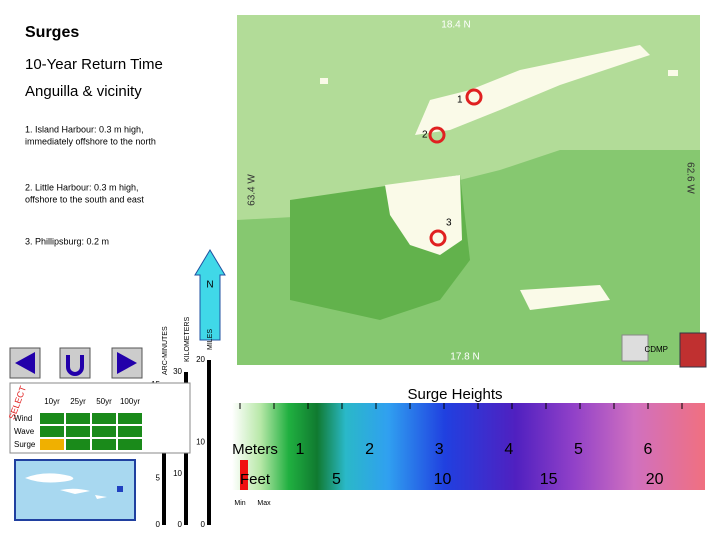 This screenshot has height=545, width=720. Describe the element at coordinates (66, 486) in the screenshot. I see `minimap-land` at that location.